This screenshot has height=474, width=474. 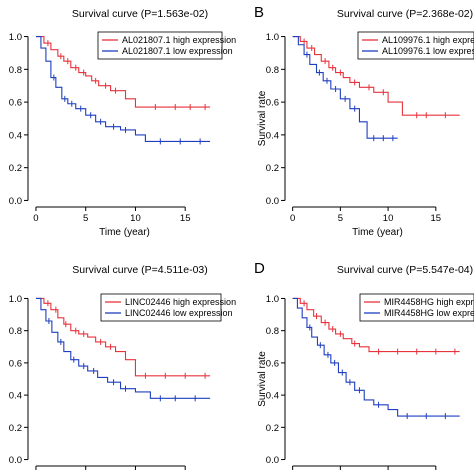 I want to click on legend-entry: AL109976.1 high expressio, so click(x=428, y=40).